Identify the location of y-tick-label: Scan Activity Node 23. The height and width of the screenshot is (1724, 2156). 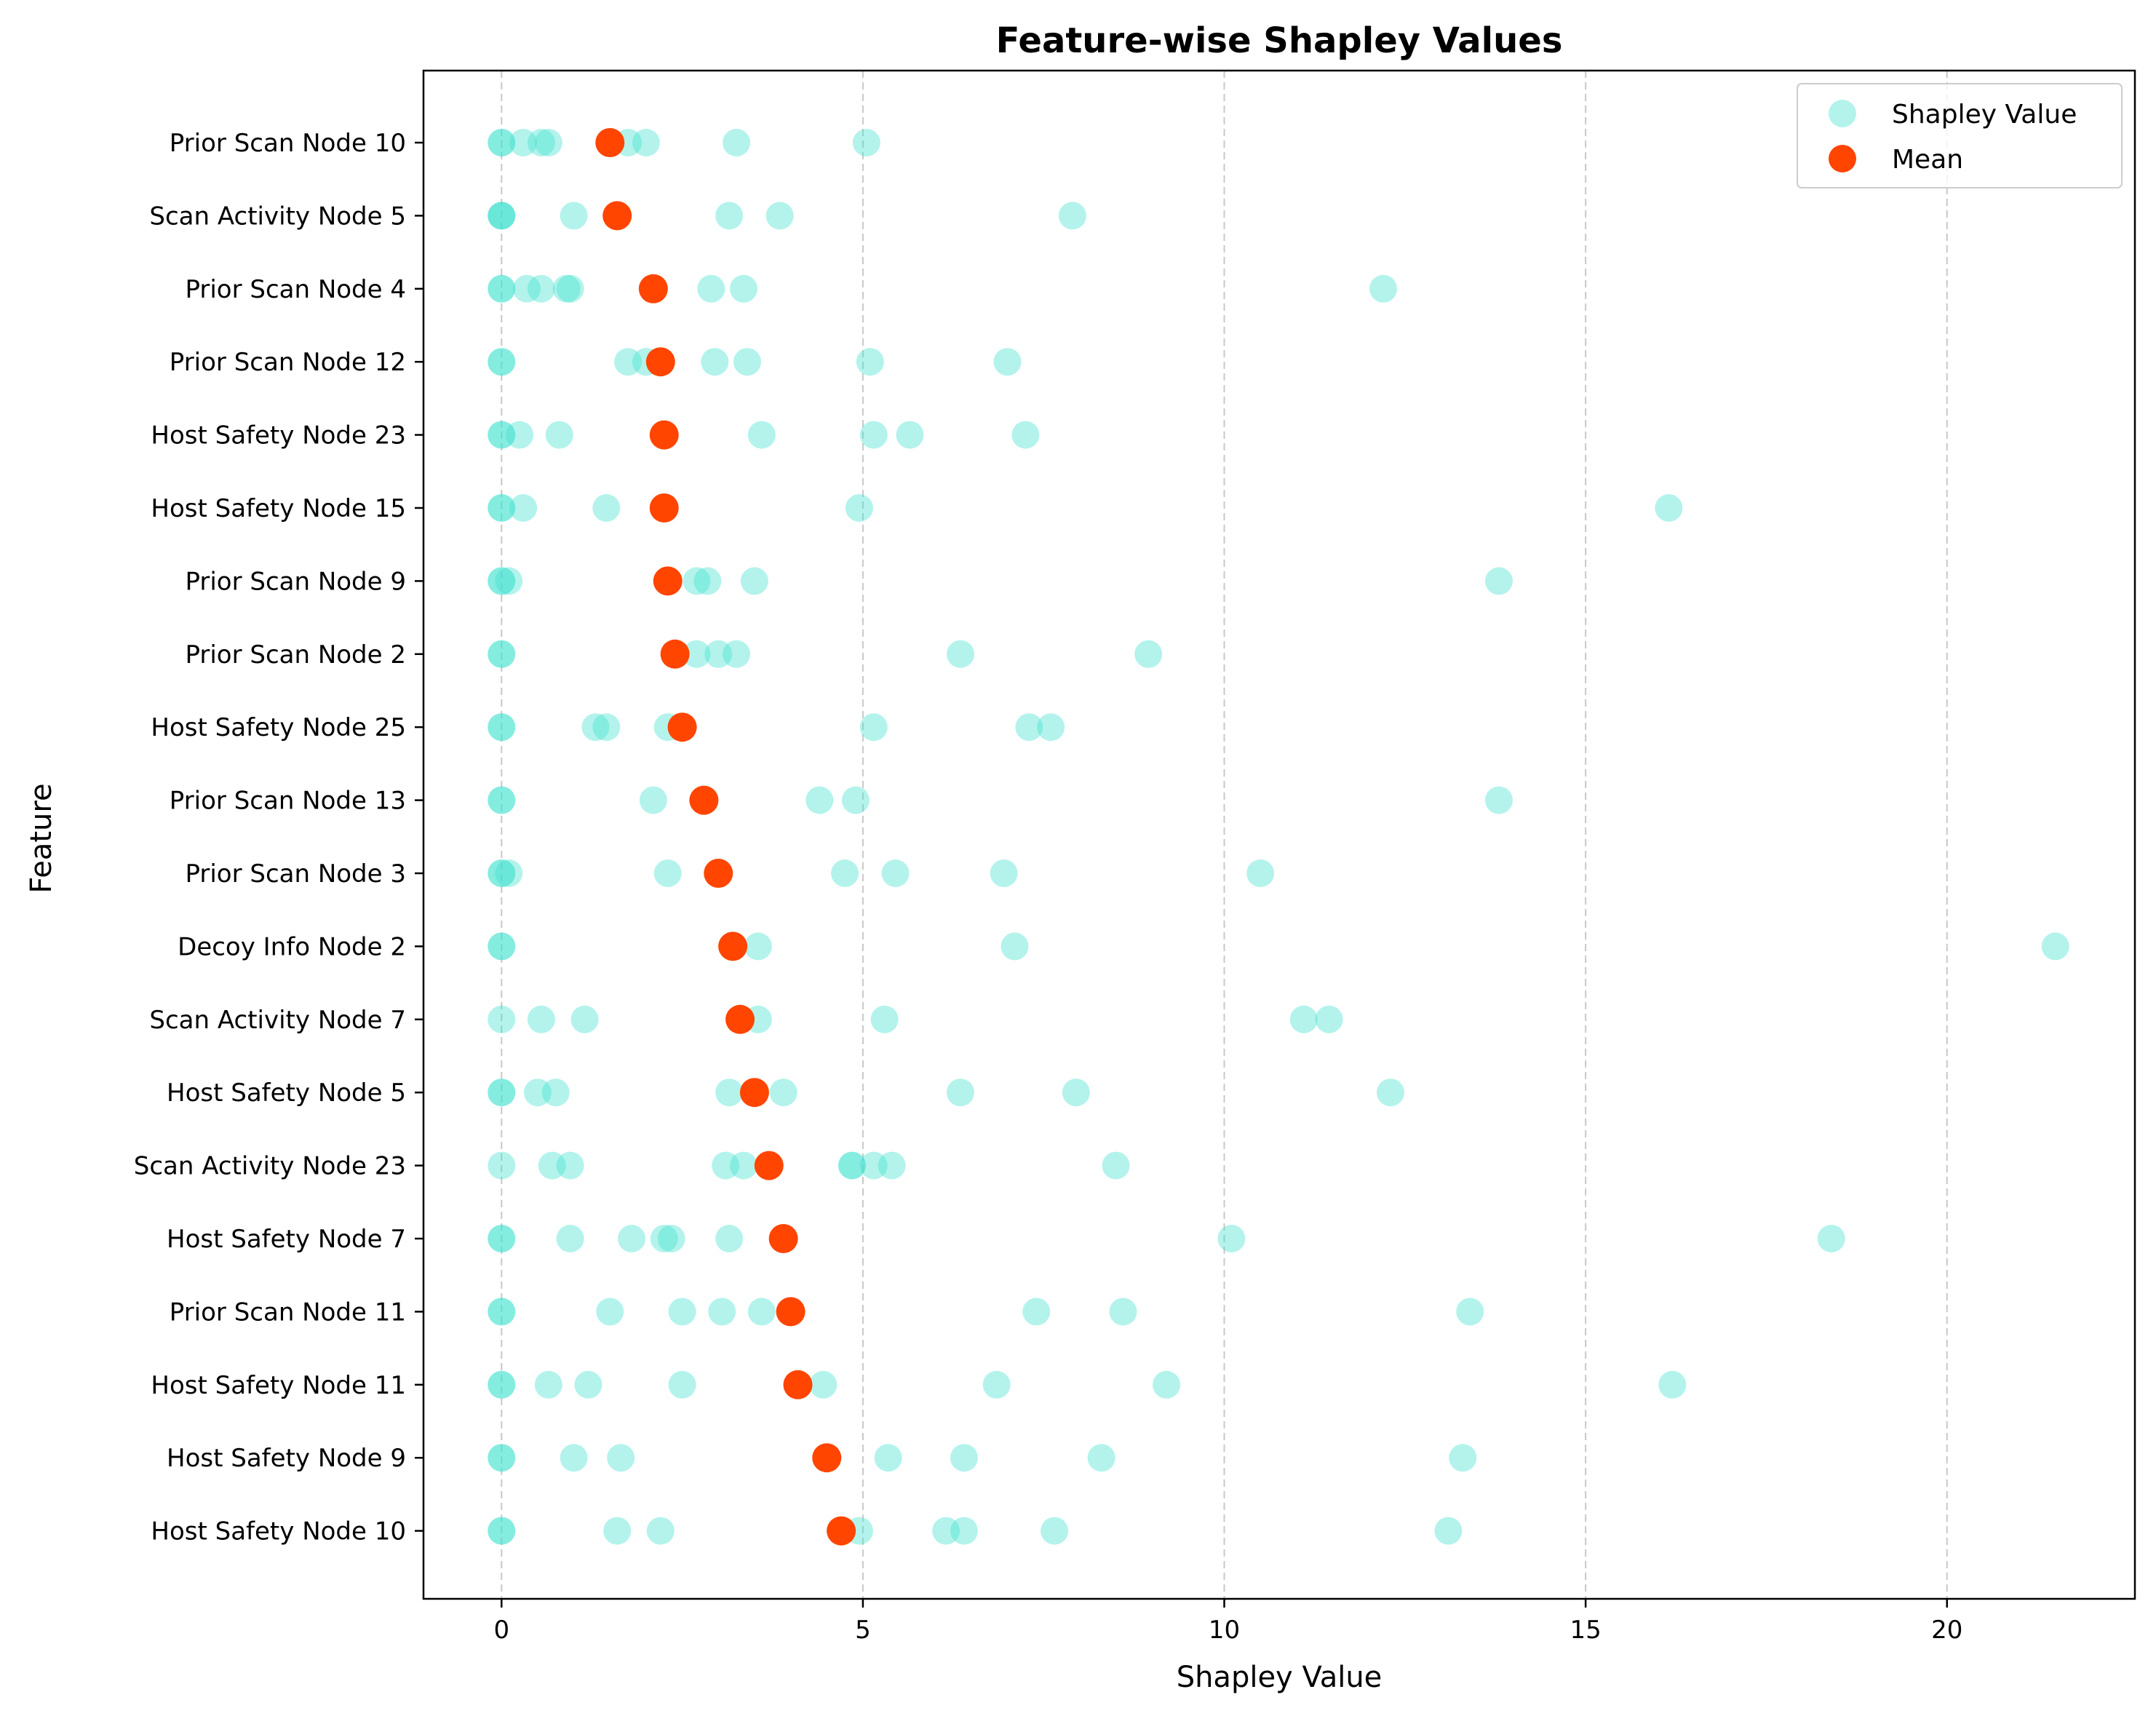
(270, 1166).